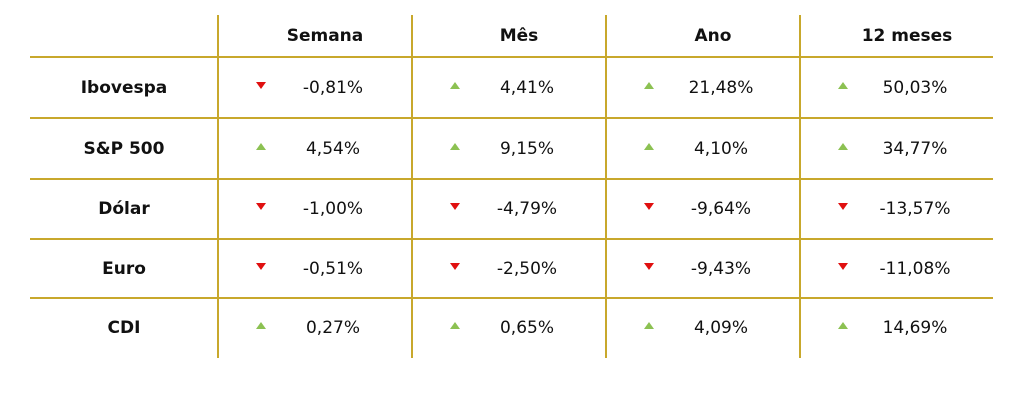  What do you see at coordinates (720, 148) in the screenshot?
I see `value-cell: 4,10%` at bounding box center [720, 148].